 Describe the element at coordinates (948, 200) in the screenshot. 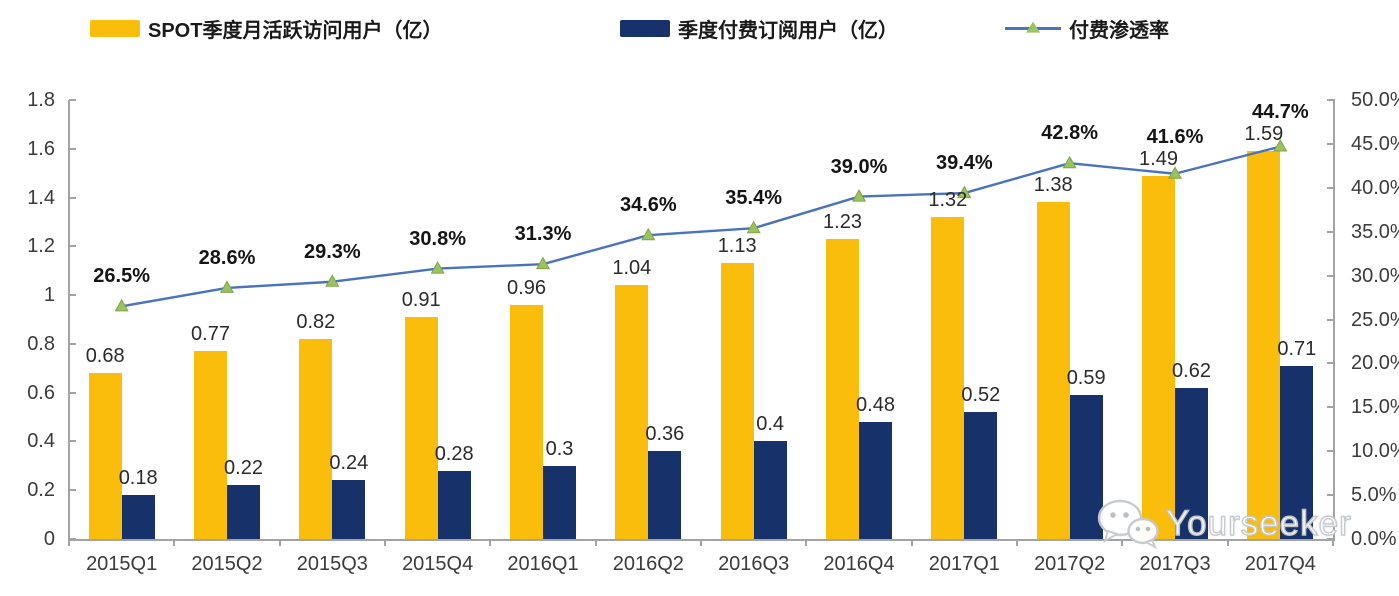

I see `mau-bar-label: 1.32` at that location.